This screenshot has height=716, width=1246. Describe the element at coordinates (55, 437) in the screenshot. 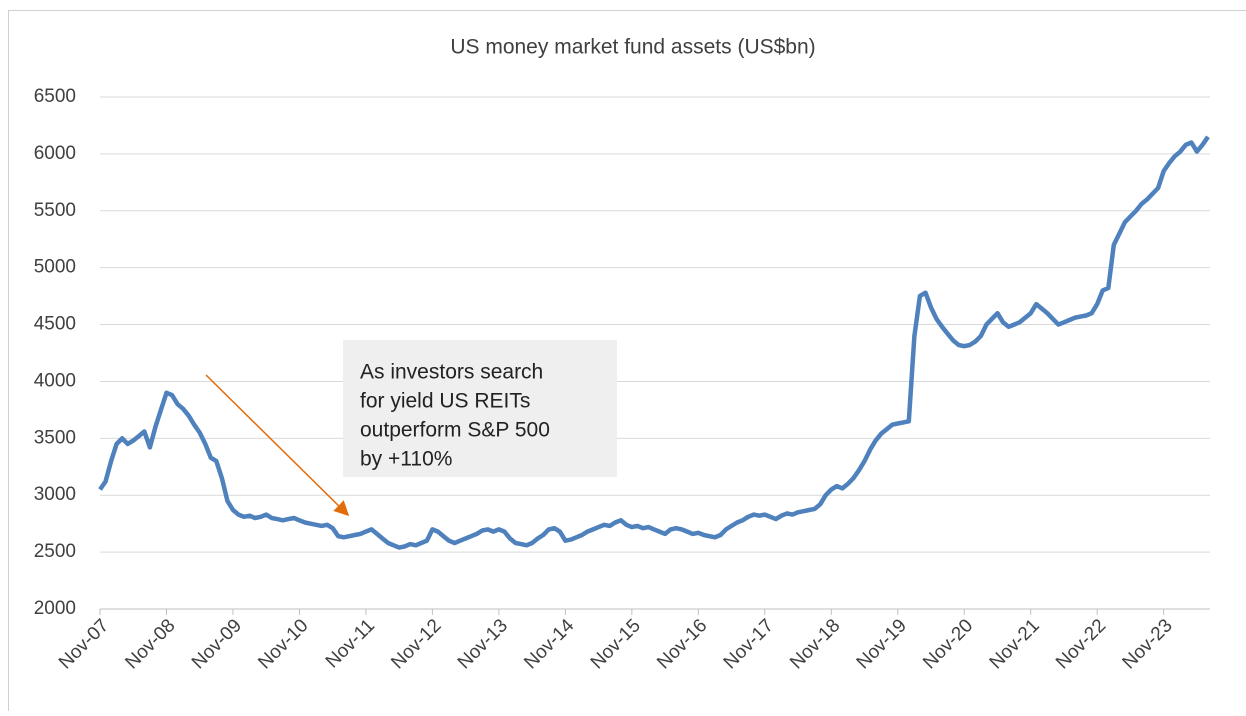

I see `y-tick-label: 3500` at that location.